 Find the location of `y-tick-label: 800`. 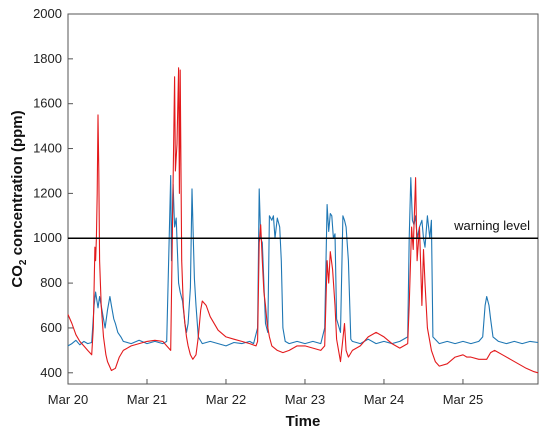

y-tick-label: 800 is located at coordinates (51, 282).